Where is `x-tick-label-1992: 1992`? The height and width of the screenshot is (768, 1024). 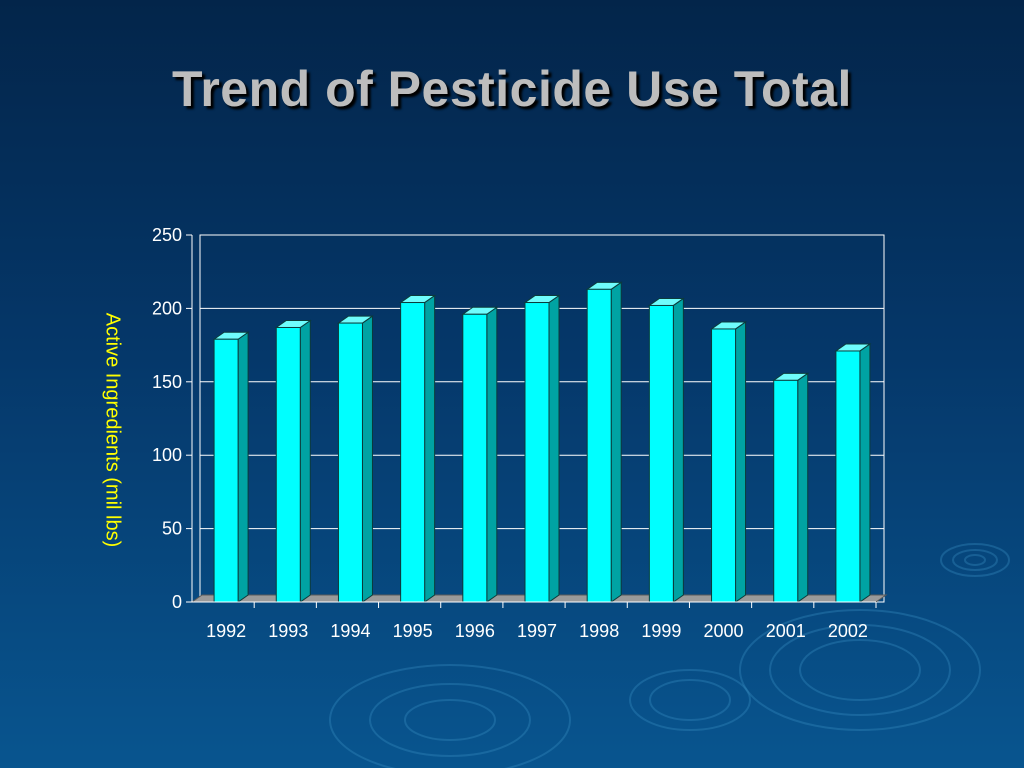
x-tick-label-1992: 1992 is located at coordinates (226, 631).